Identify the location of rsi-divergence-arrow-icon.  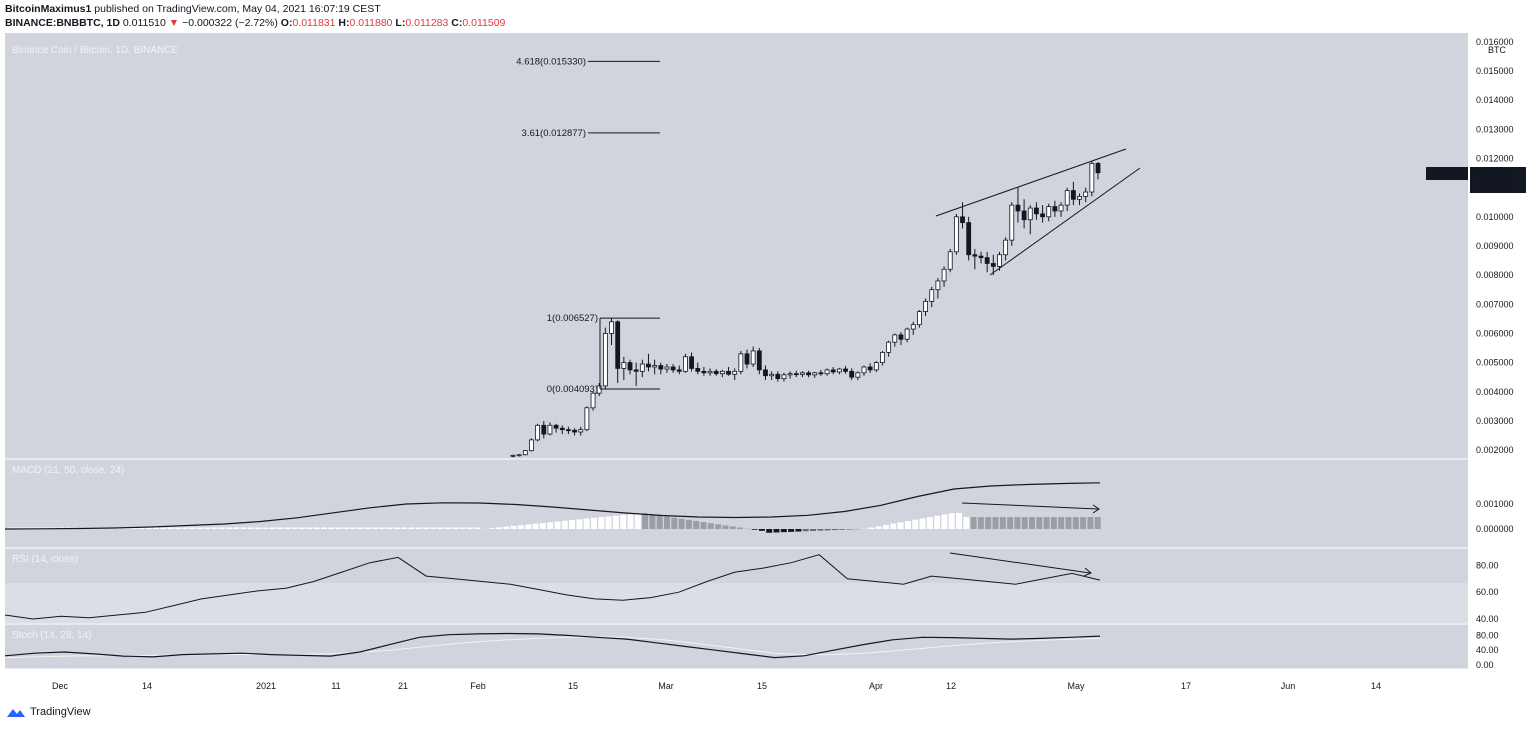
(1087, 572).